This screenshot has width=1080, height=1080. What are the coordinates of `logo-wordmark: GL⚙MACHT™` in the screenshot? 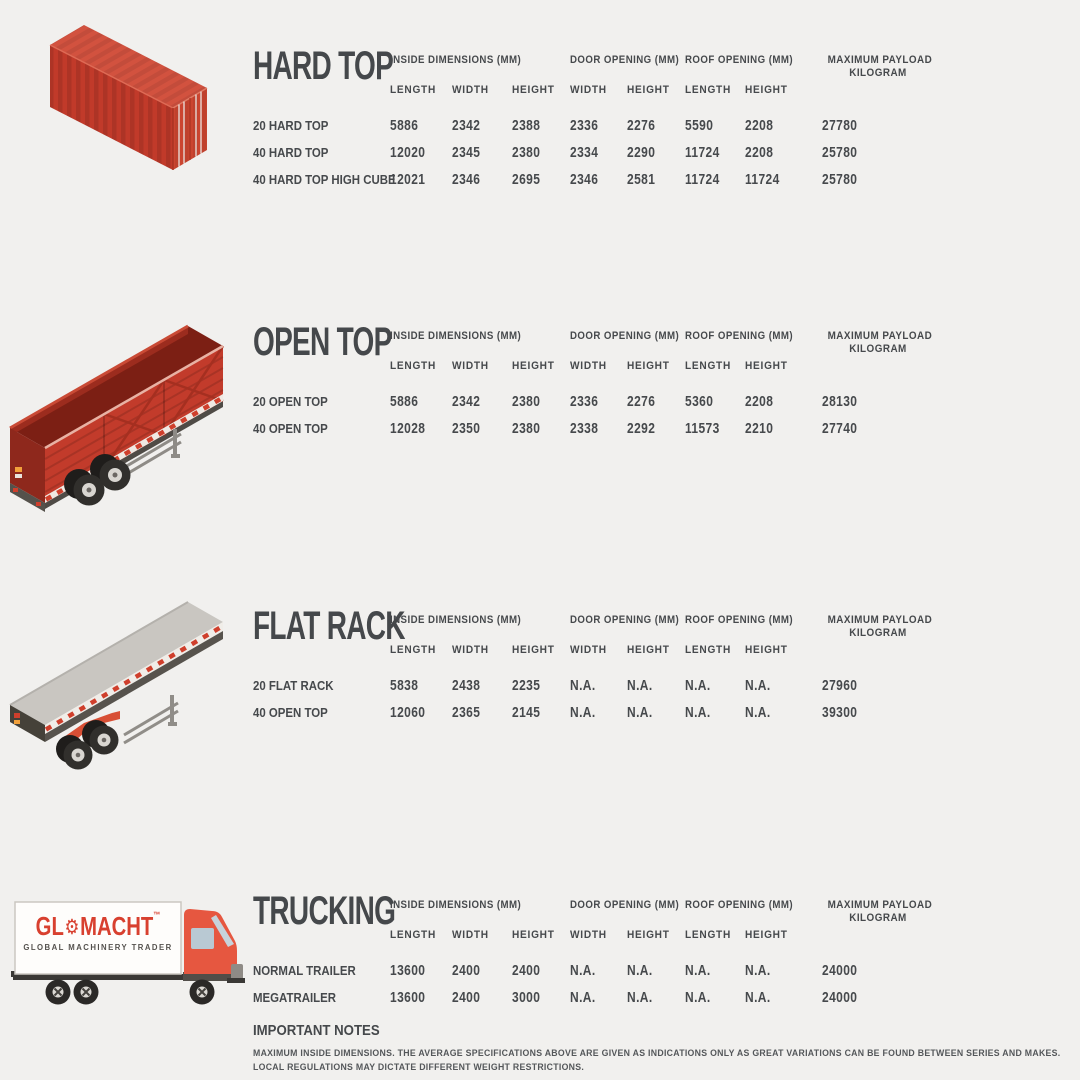 It's located at (97, 925).